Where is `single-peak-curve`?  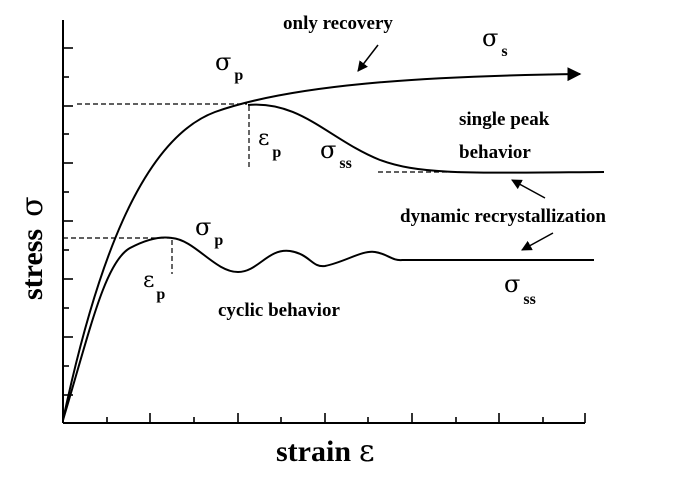
single-peak-curve is located at coordinates (426, 138).